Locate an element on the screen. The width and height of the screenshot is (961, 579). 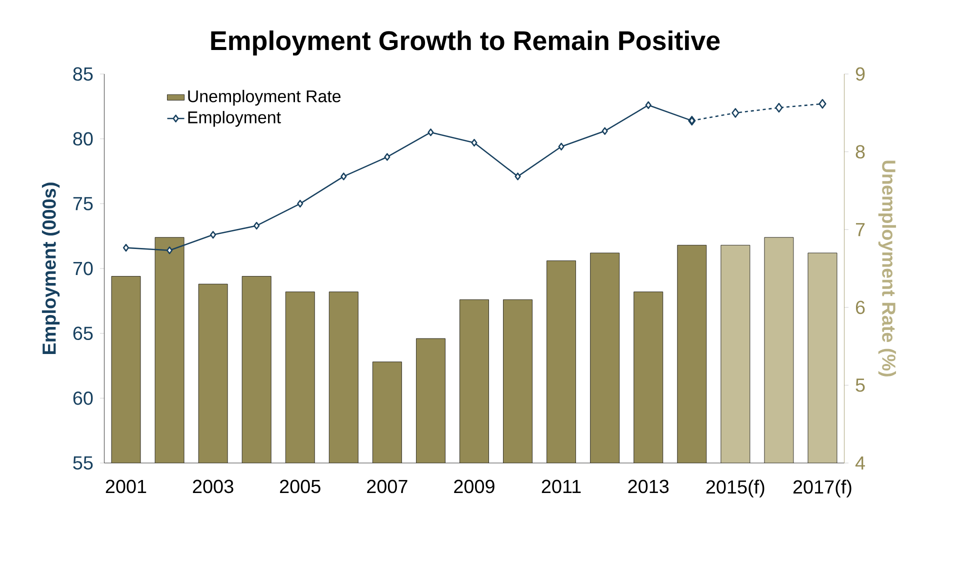
chart-title: Employment Growth to Remain Positive is located at coordinates (465, 43).